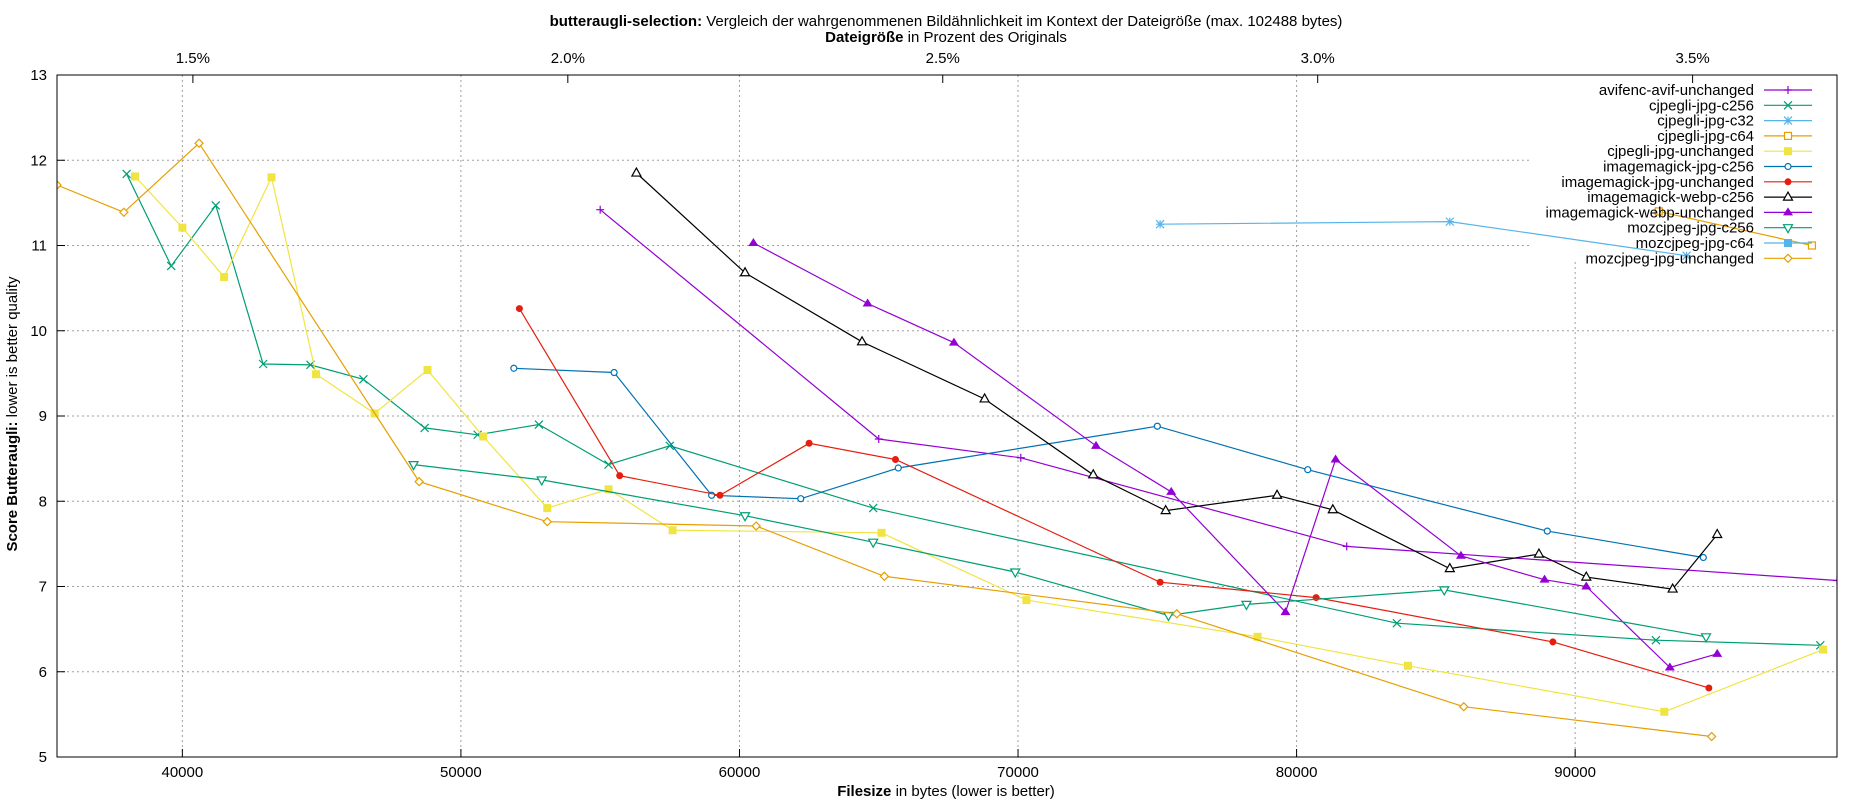 Image resolution: width=1850 pixels, height=800 pixels. I want to click on y-axis-label-bold: Score Butteraugli:, so click(12, 487).